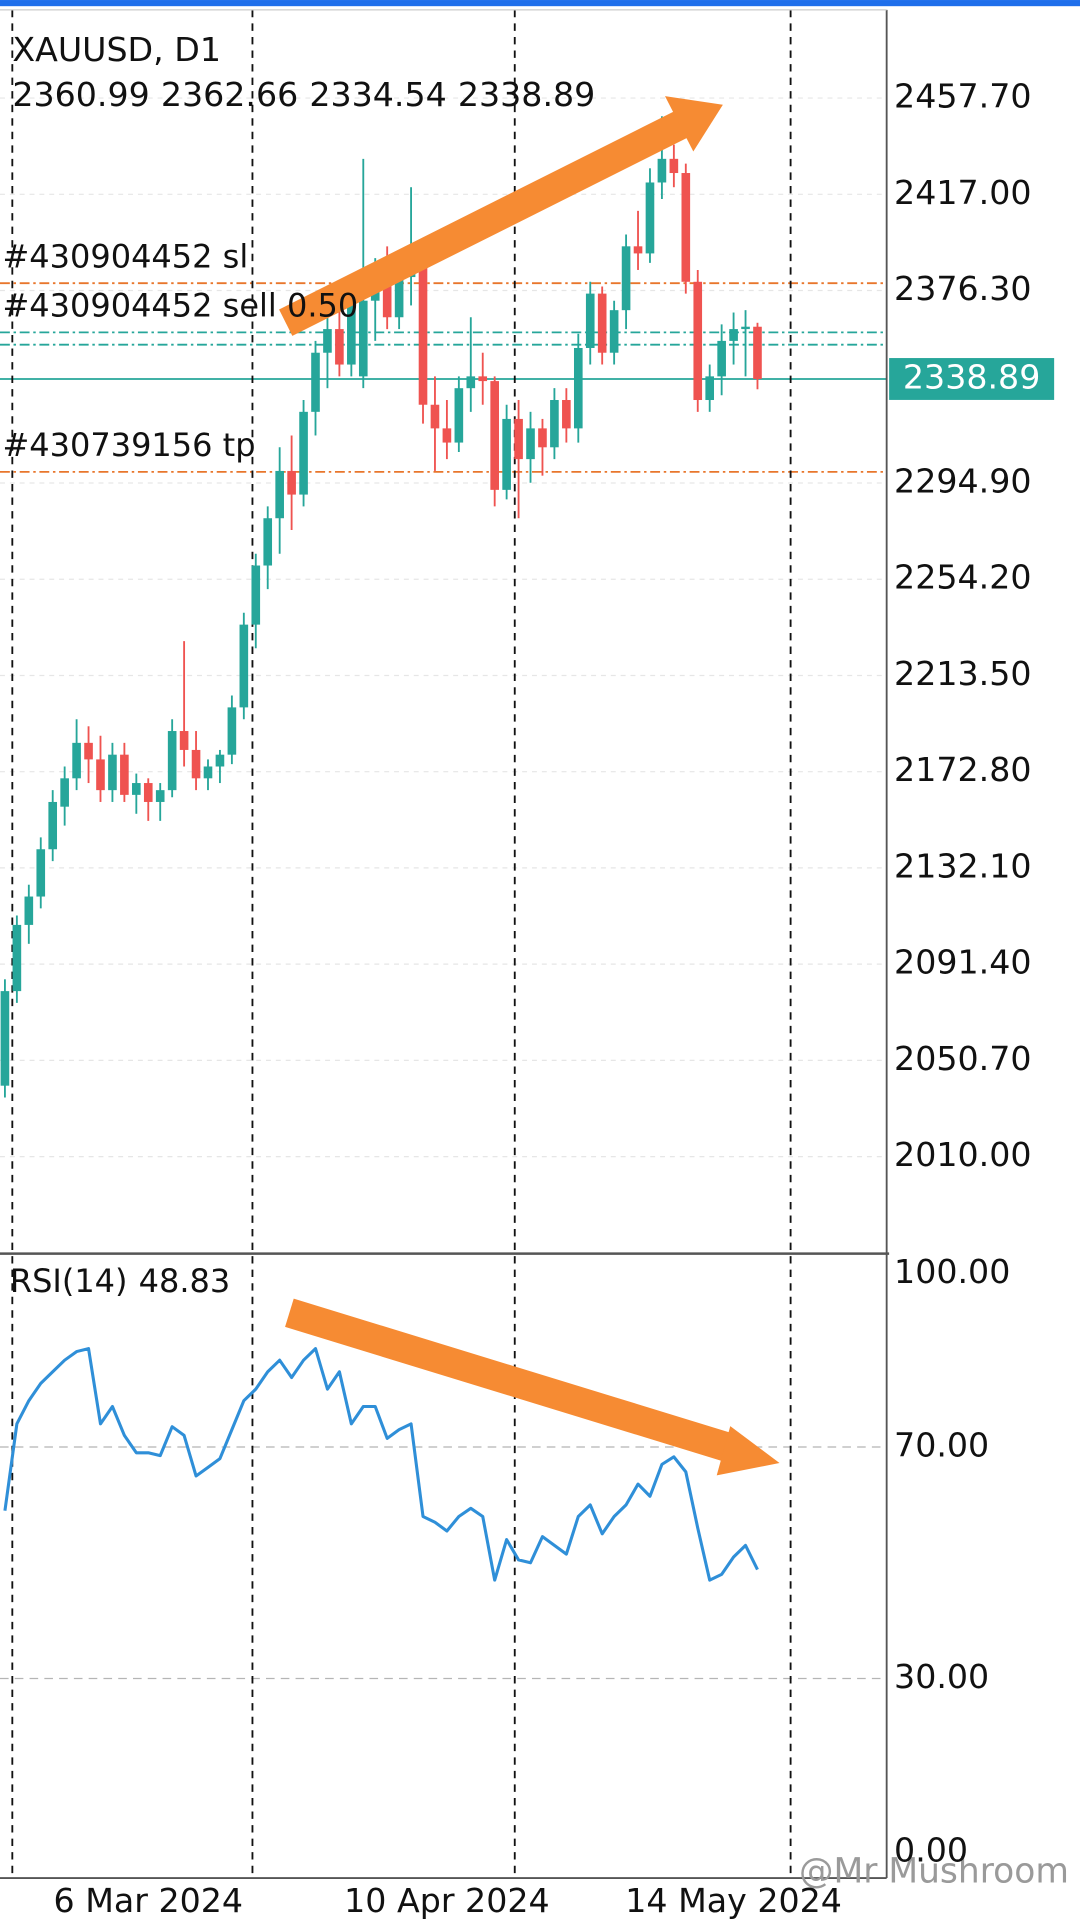  I want to click on ohlc-low: 2334.54, so click(377, 94).